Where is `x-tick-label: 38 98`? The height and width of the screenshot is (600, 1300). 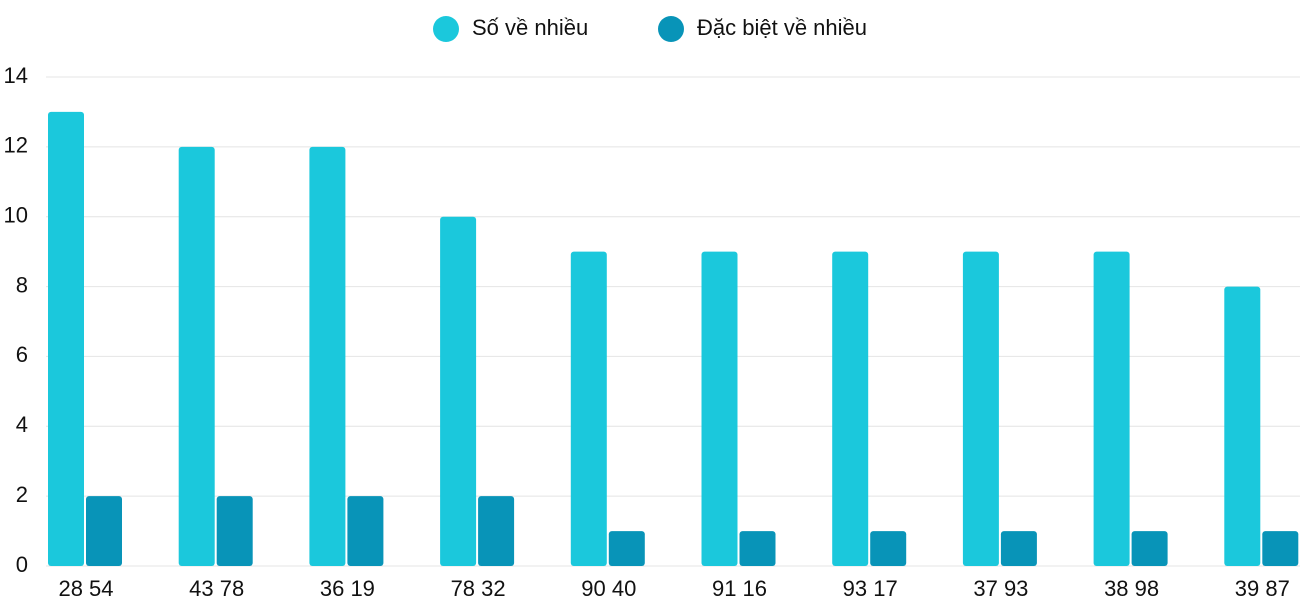 x-tick-label: 38 98 is located at coordinates (1131, 588).